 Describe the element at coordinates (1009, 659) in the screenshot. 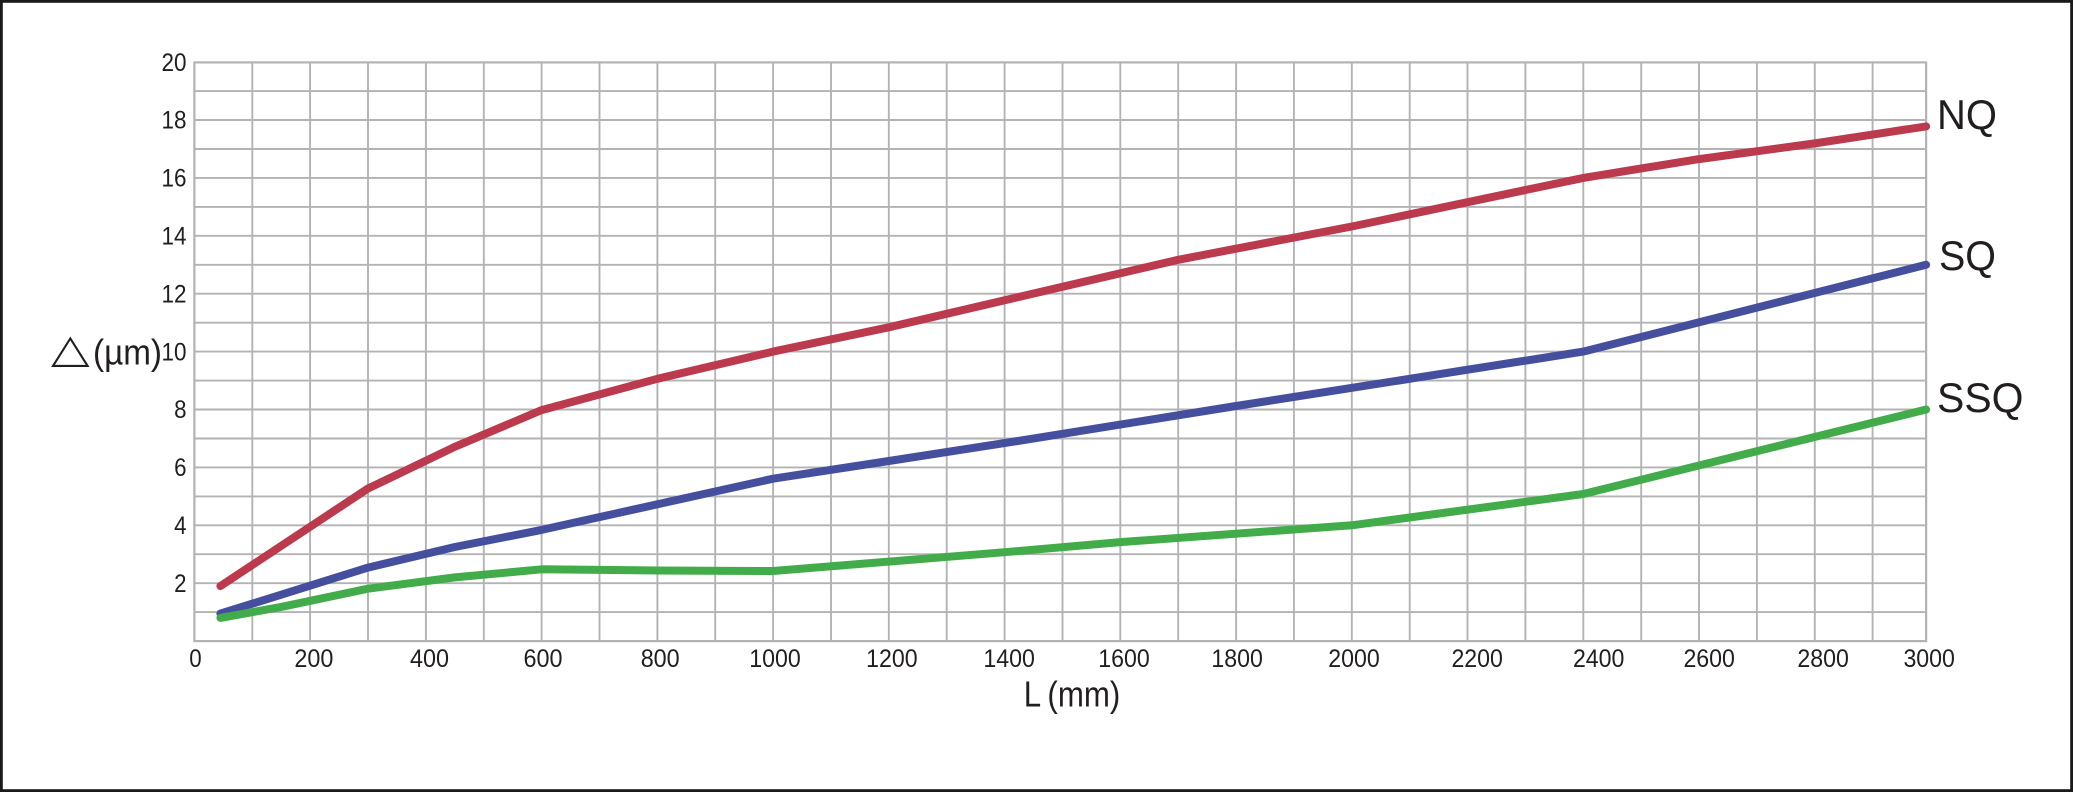

I see `svg-text: 1400` at that location.